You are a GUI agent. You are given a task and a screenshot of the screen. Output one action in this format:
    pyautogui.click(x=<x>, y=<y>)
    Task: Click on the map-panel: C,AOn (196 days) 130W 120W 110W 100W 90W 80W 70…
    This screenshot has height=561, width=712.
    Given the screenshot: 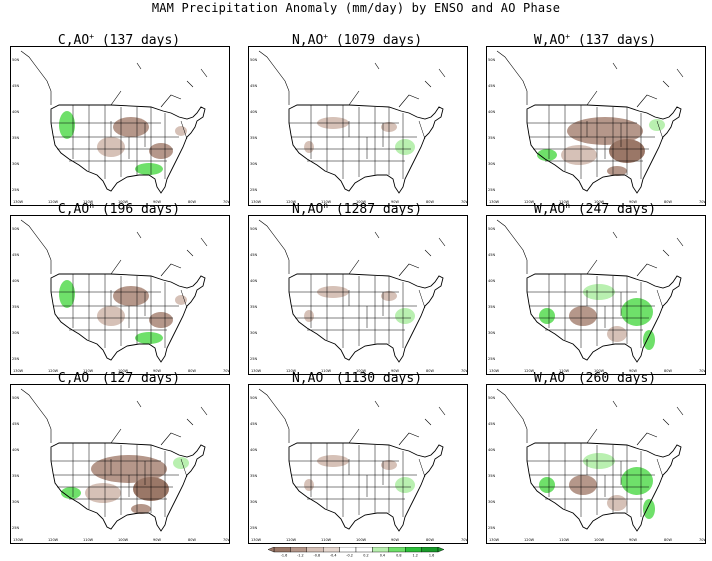 What is the action you would take?
    pyautogui.click(x=119, y=288)
    